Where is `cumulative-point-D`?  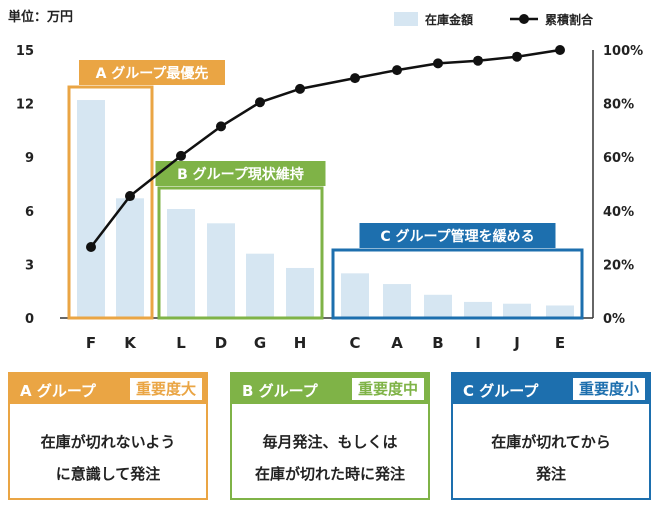 cumulative-point-D is located at coordinates (221, 126).